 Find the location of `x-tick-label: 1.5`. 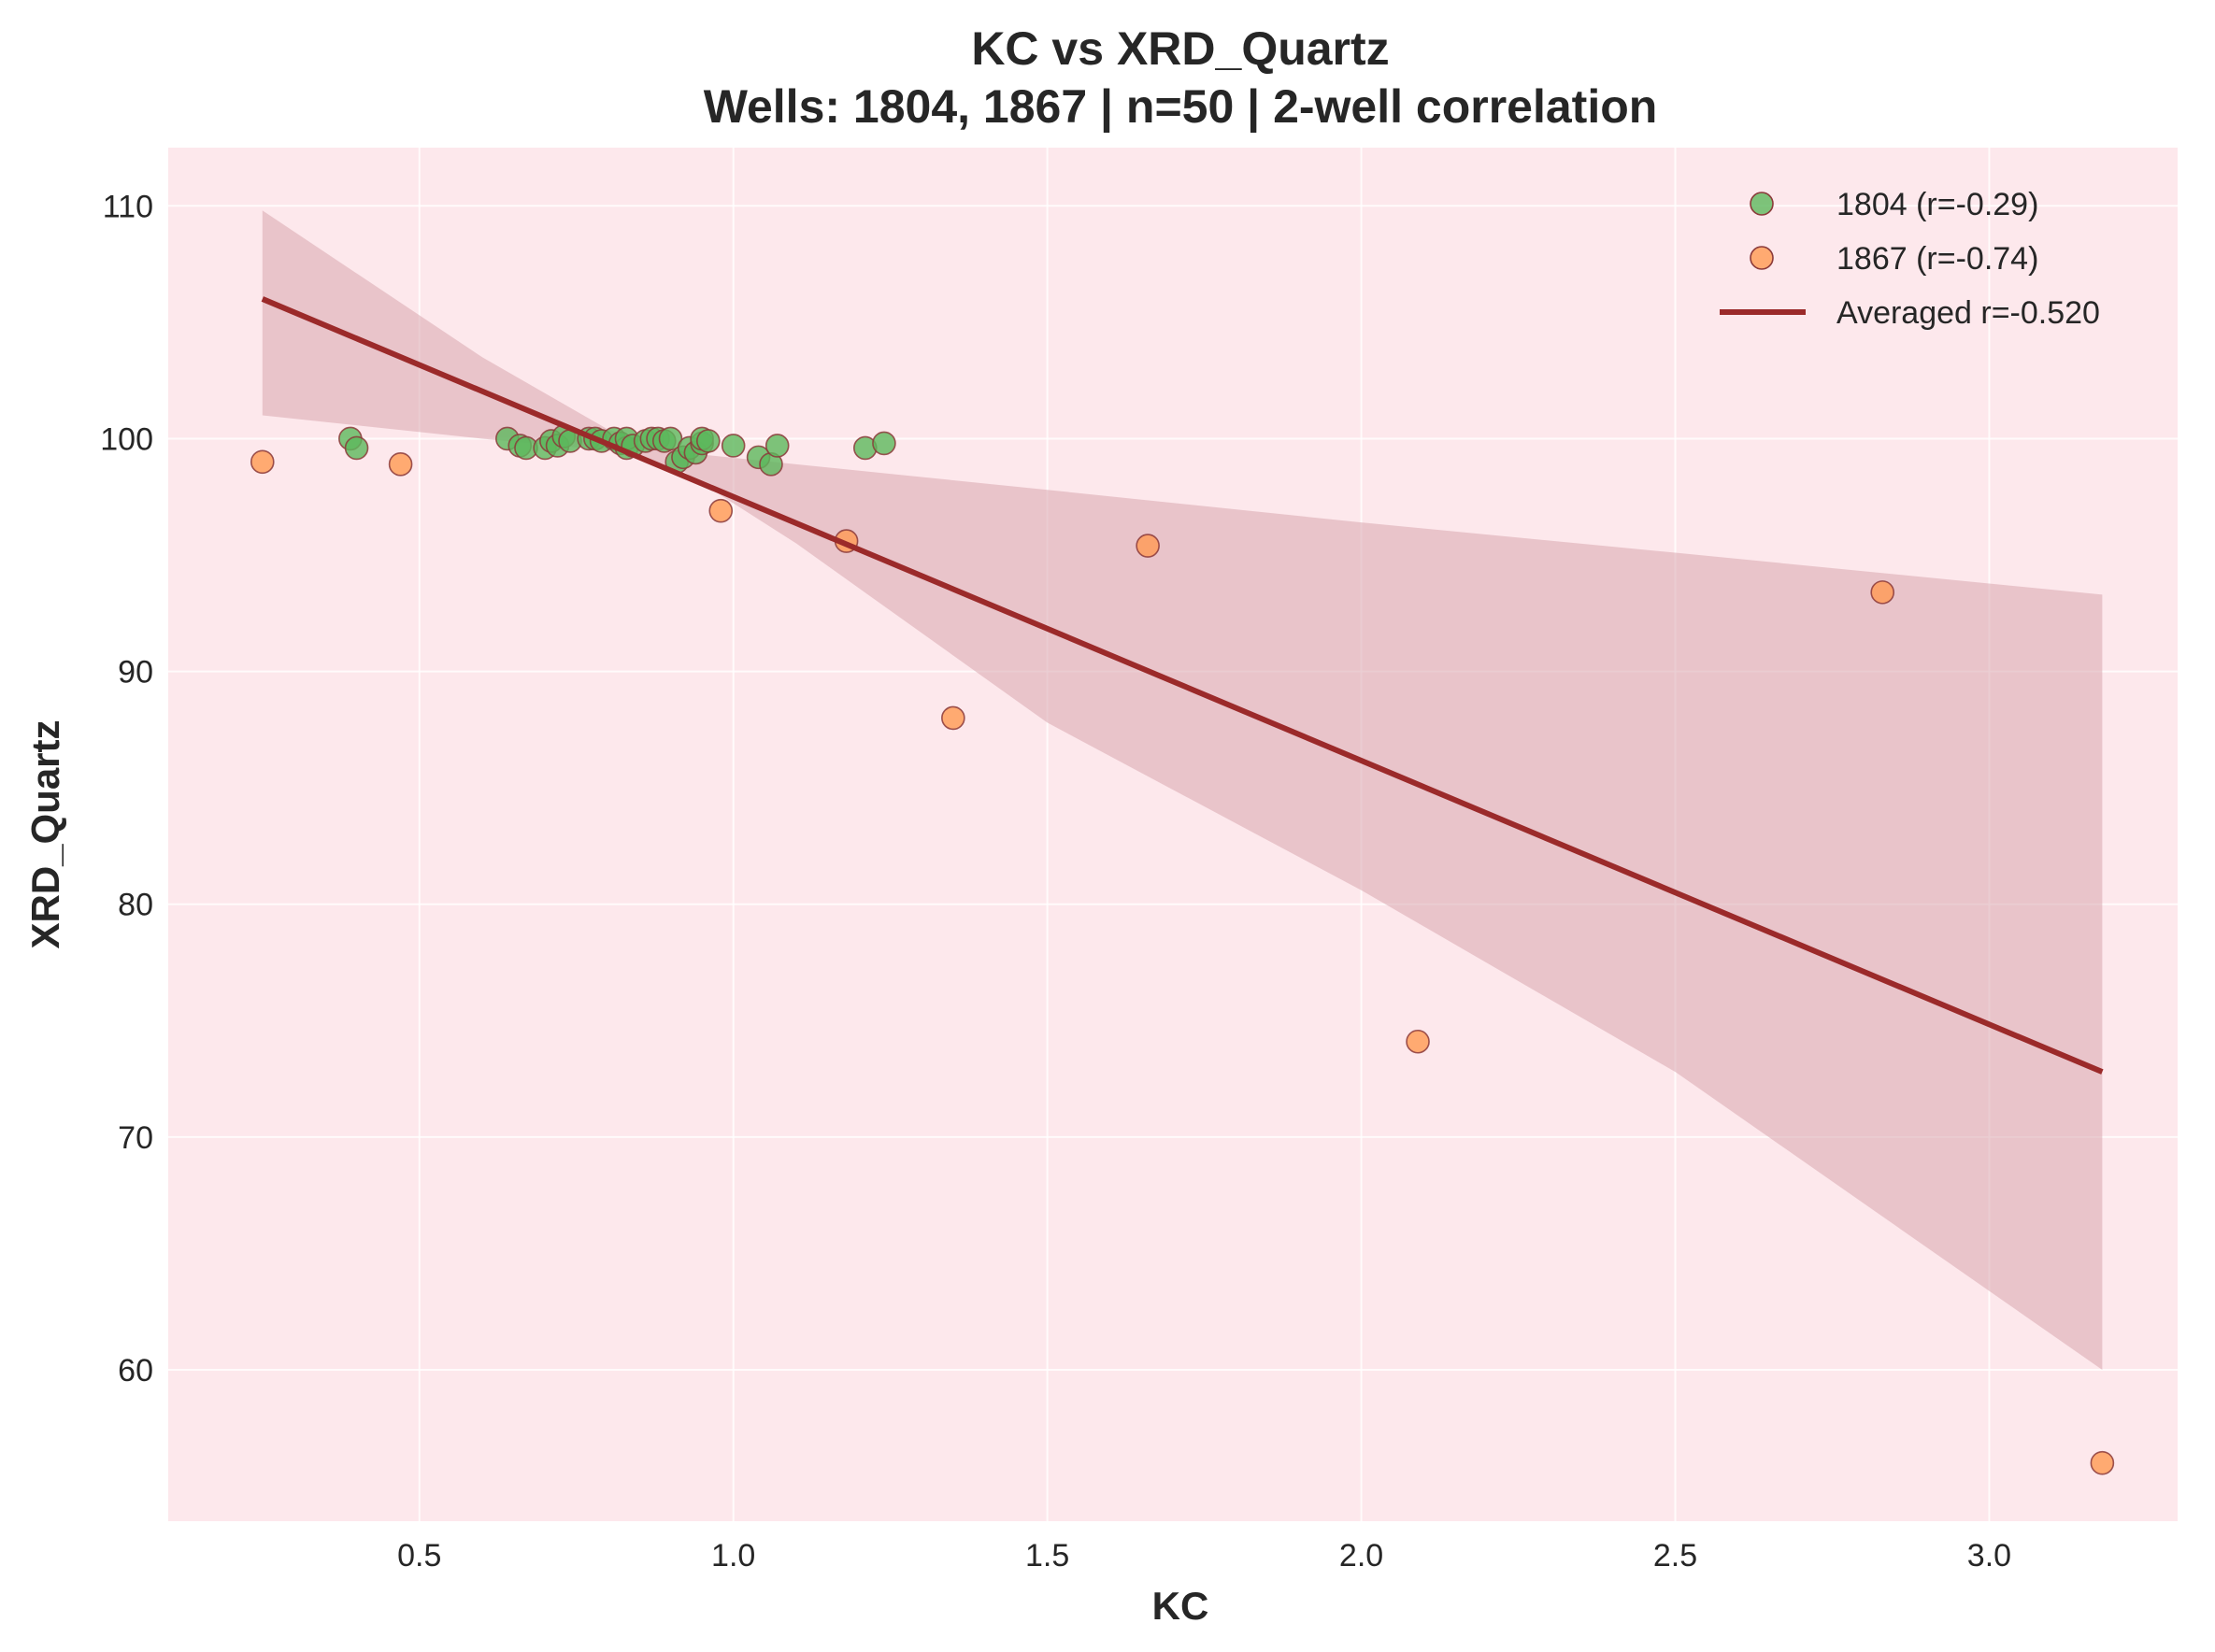

x-tick-label: 1.5 is located at coordinates (1047, 1556).